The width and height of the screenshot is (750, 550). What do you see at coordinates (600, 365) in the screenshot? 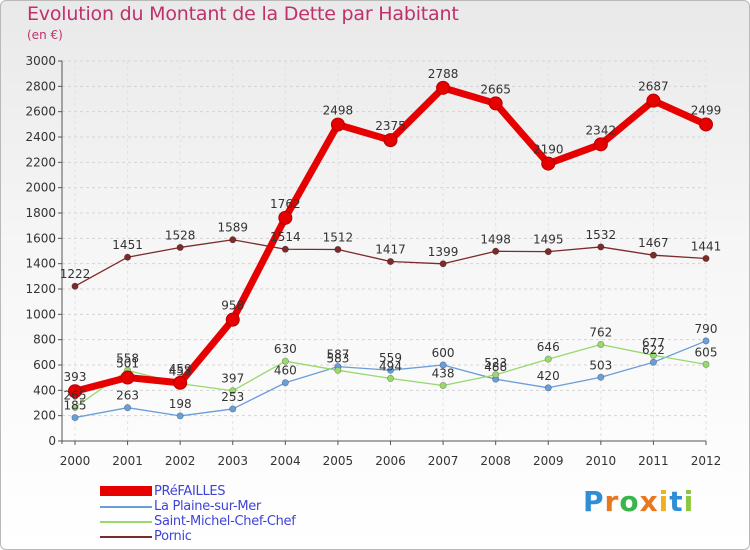
I see `data-label: 503` at bounding box center [600, 365].